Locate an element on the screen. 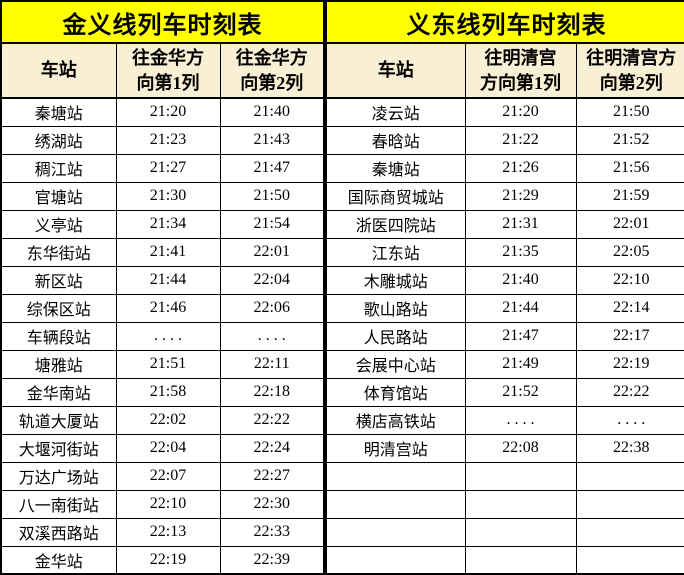 This screenshot has width=684, height=575. time-cell: 22:17 is located at coordinates (629, 336).